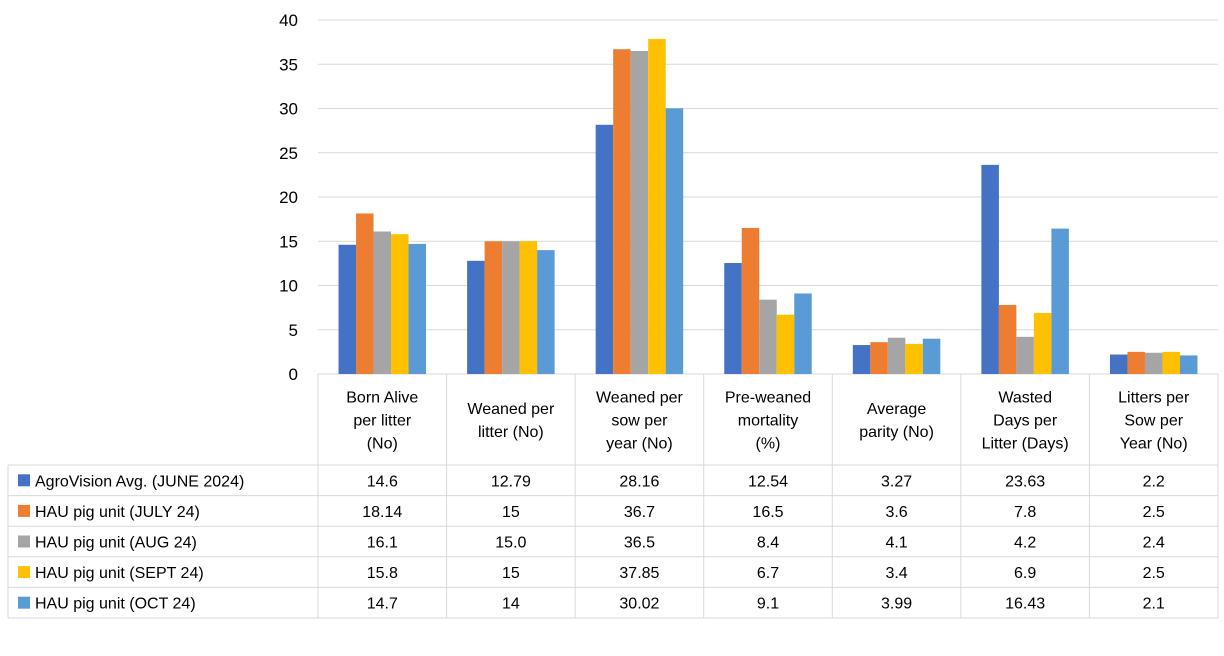 The image size is (1224, 656). I want to click on category-label-line: mortality, so click(768, 421).